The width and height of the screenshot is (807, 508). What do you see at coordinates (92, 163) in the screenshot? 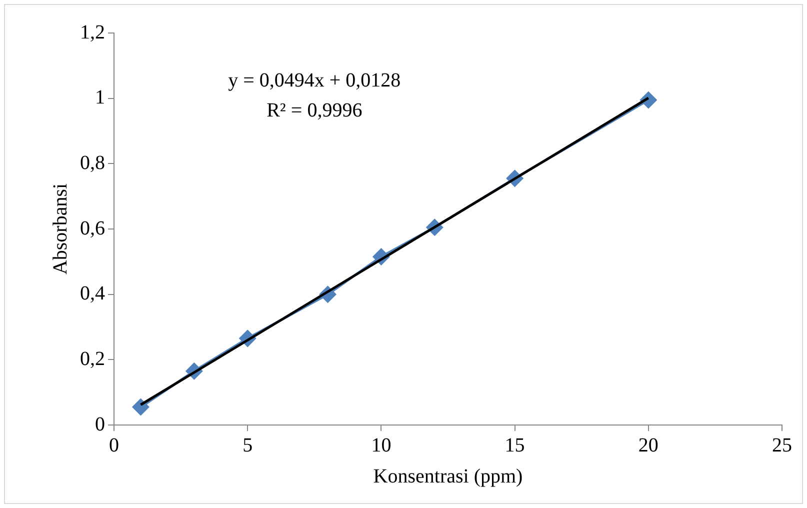
I see `y-tick-label: 0,8` at bounding box center [92, 163].